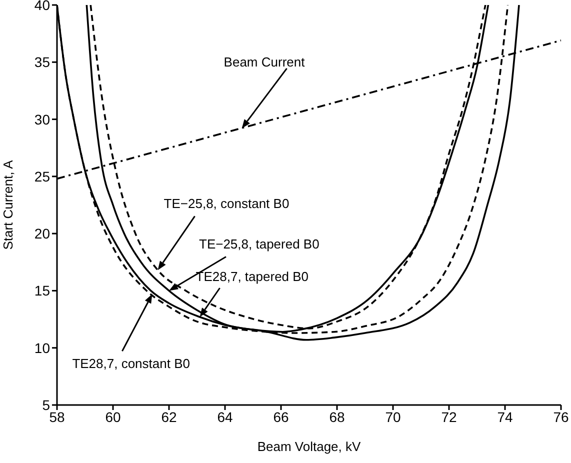 This screenshot has height=463, width=571. Describe the element at coordinates (169, 416) in the screenshot. I see `x-tick-label: 62` at that location.